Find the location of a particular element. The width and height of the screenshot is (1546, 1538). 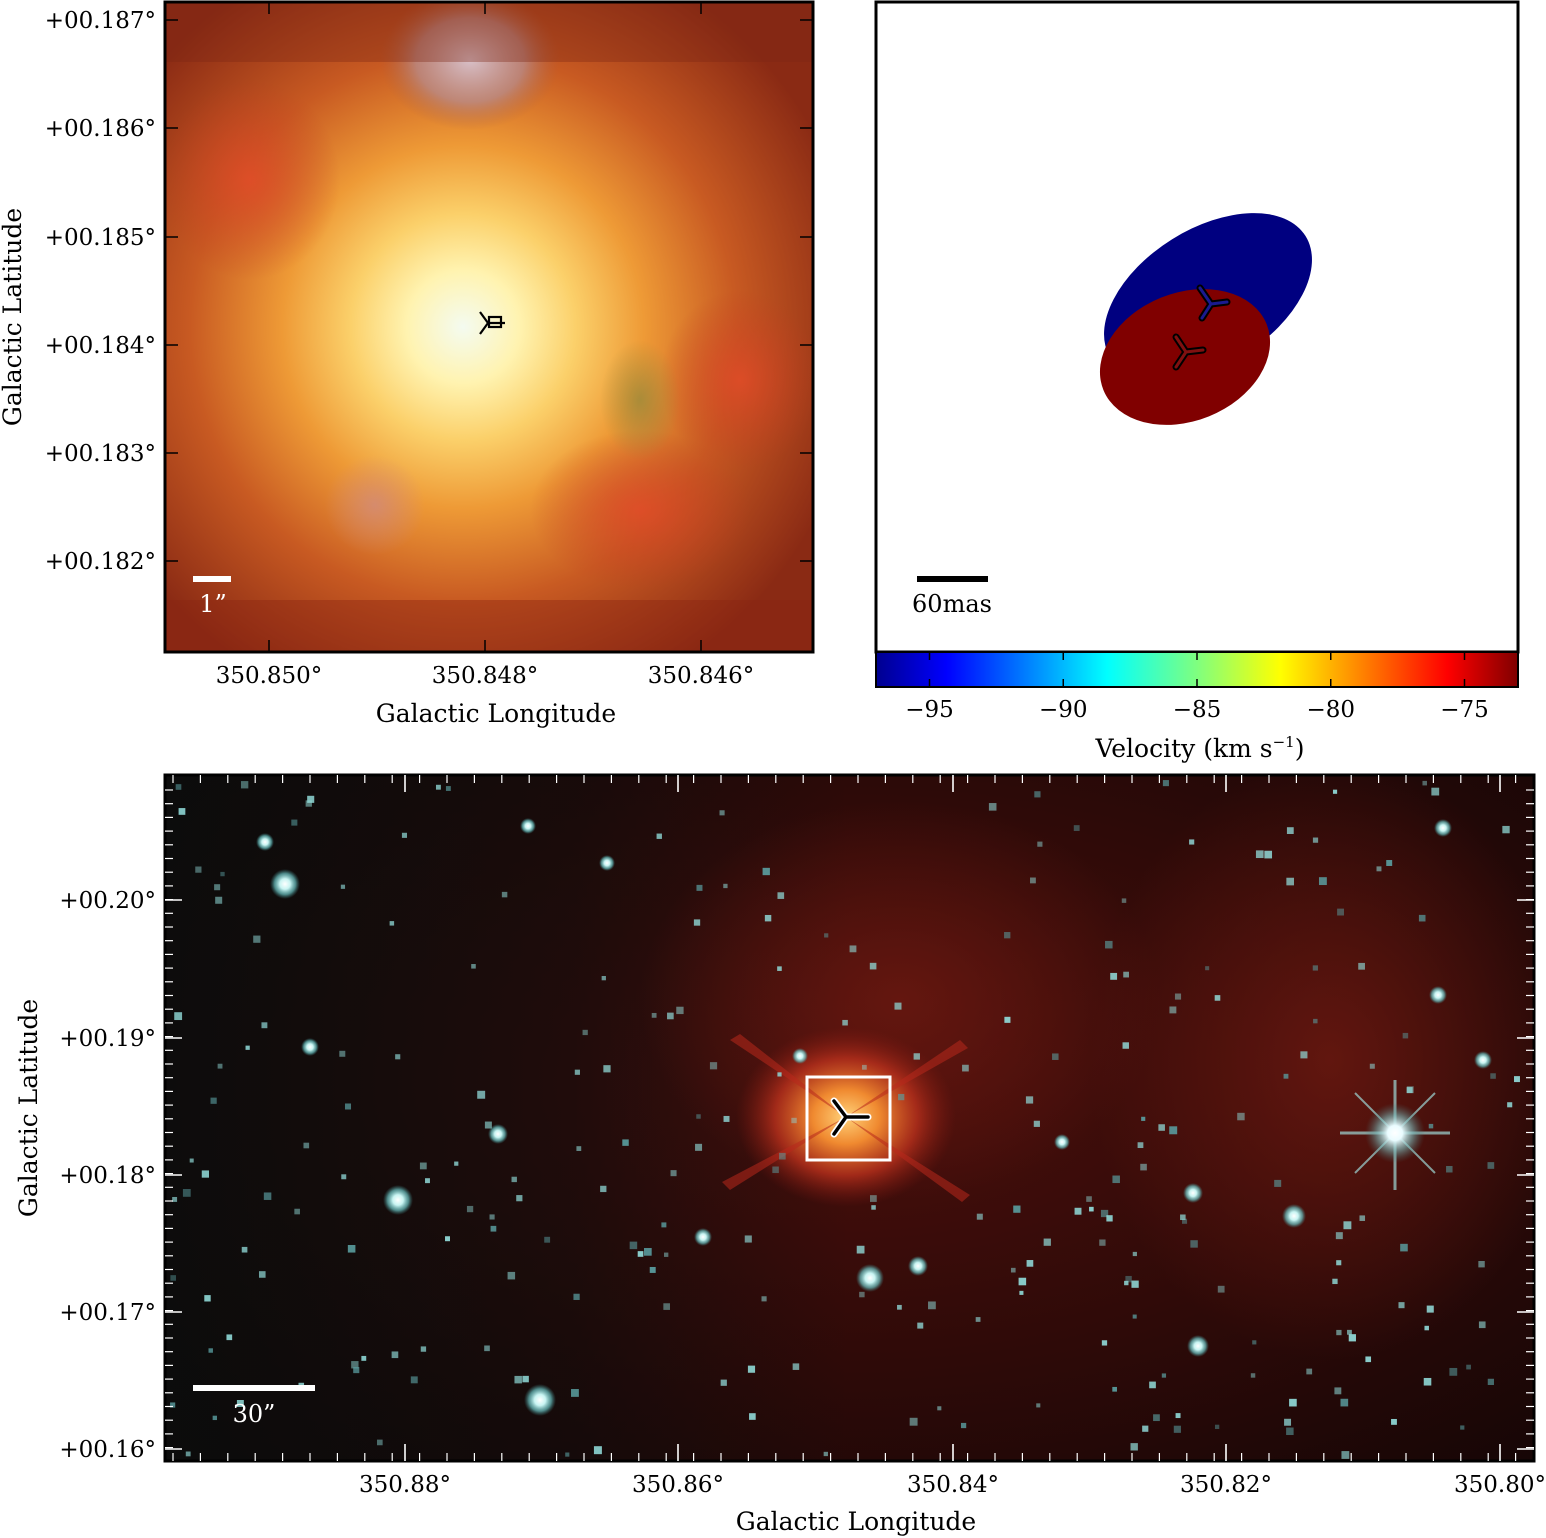

maser-scale-label: 60mas is located at coordinates (952, 604).